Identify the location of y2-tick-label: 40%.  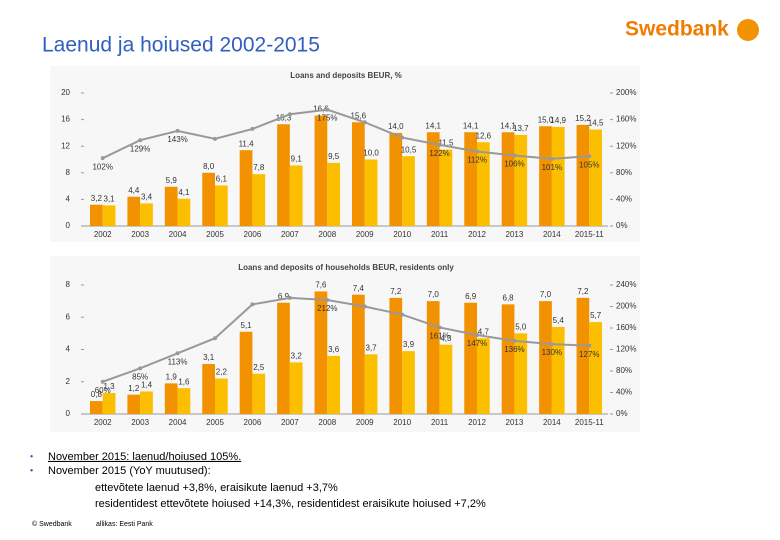
(624, 199).